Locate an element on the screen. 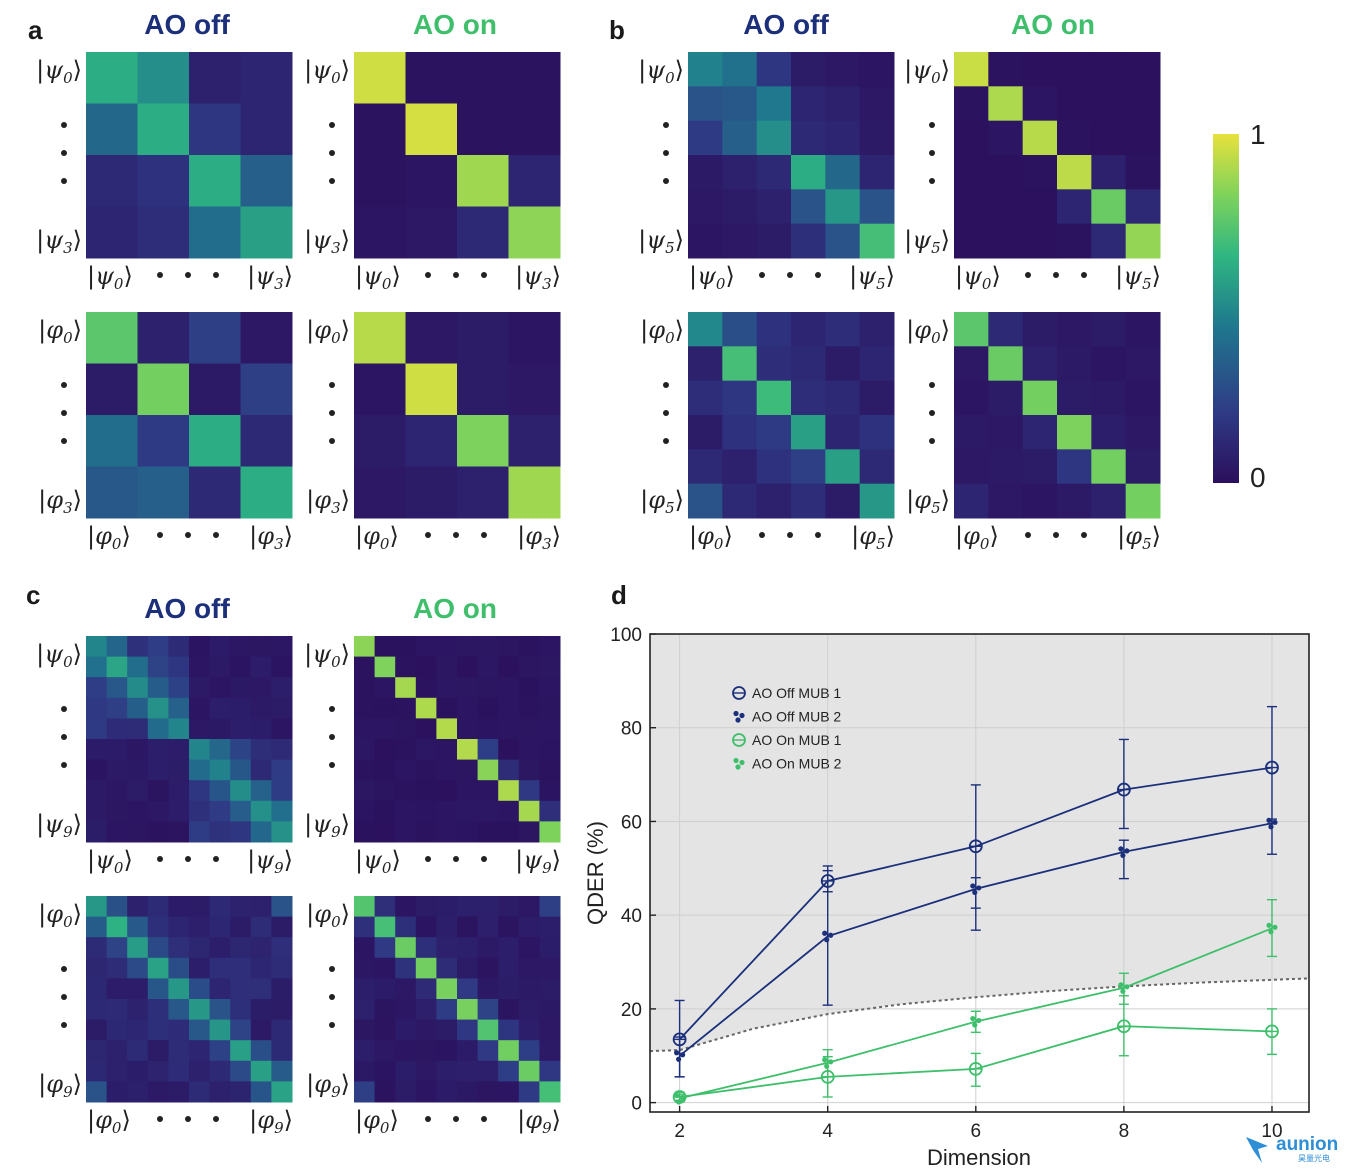 The height and width of the screenshot is (1173, 1354). x-tick-label: 2 is located at coordinates (679, 1131).